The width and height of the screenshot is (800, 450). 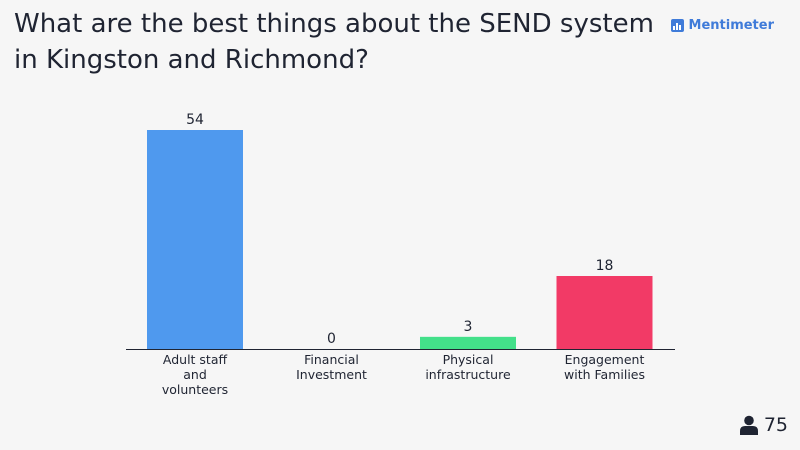 I want to click on value-label-1: 54, so click(x=195, y=120).